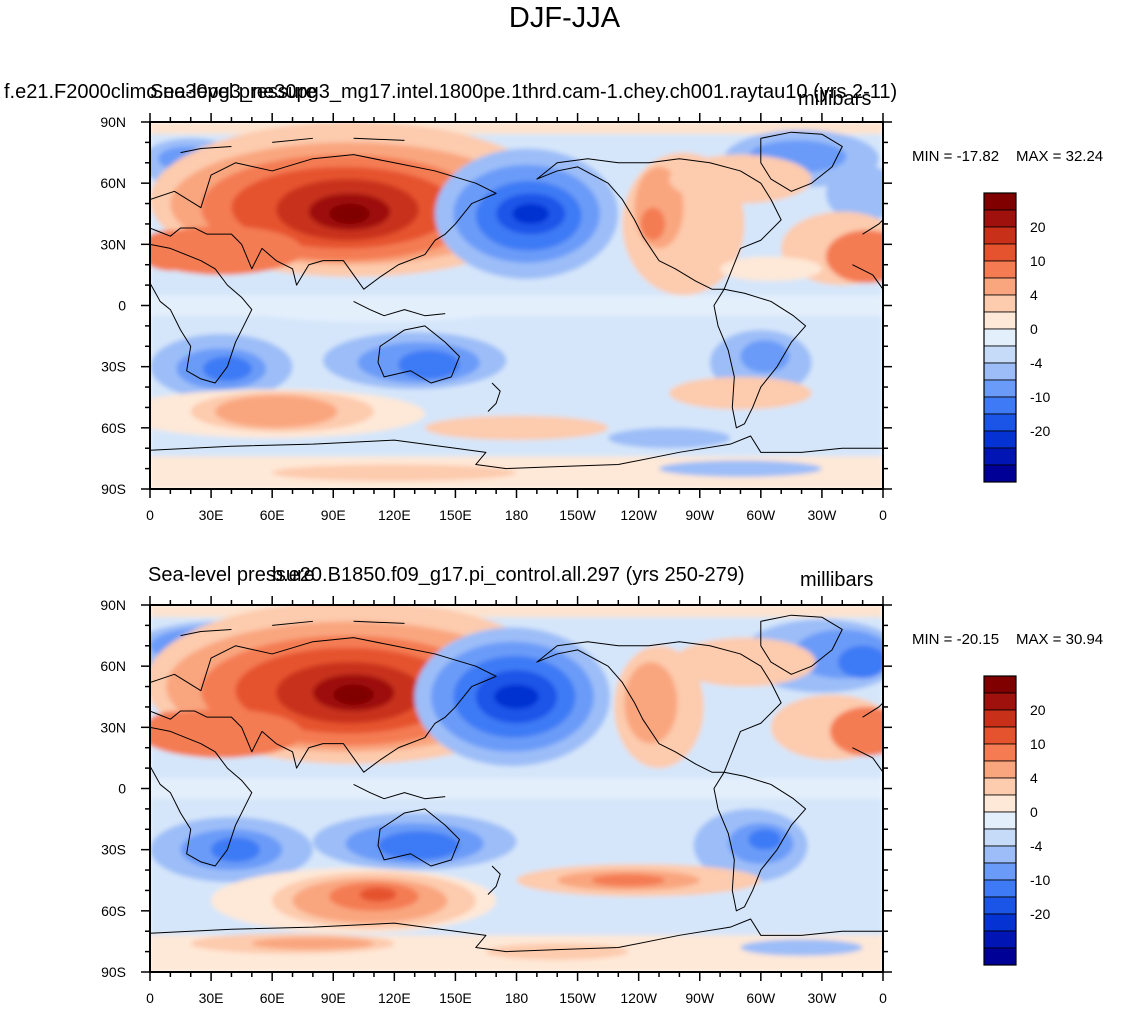 This screenshot has width=1129, height=1014. Describe the element at coordinates (233, 92) in the screenshot. I see `panel1-center-title: Sea-level pressure` at that location.